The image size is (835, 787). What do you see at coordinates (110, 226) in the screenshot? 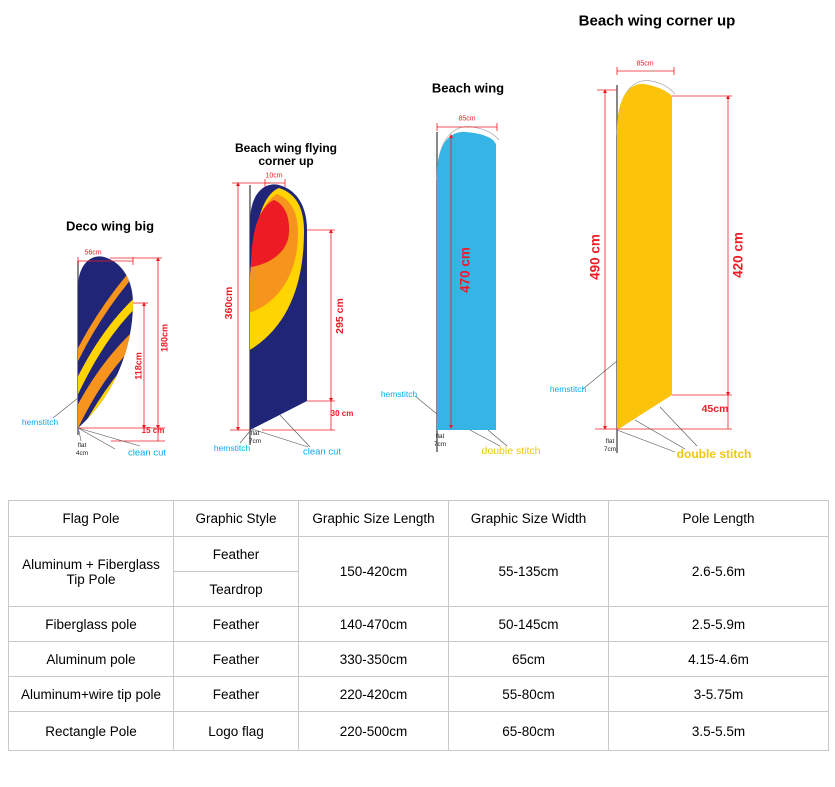
I see `flag-title: Deco wing big` at bounding box center [110, 226].